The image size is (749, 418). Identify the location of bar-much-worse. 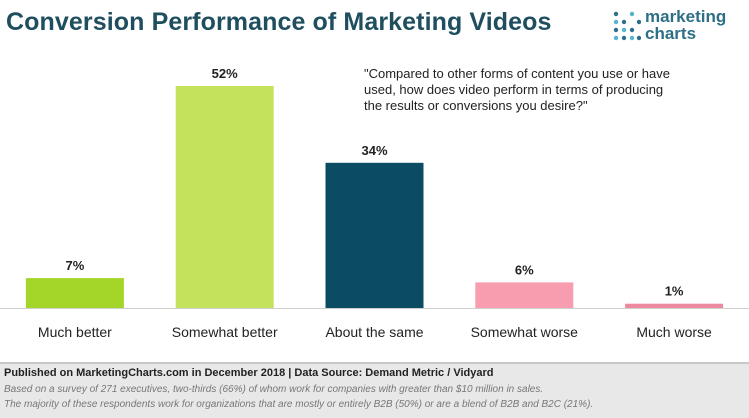
(674, 305).